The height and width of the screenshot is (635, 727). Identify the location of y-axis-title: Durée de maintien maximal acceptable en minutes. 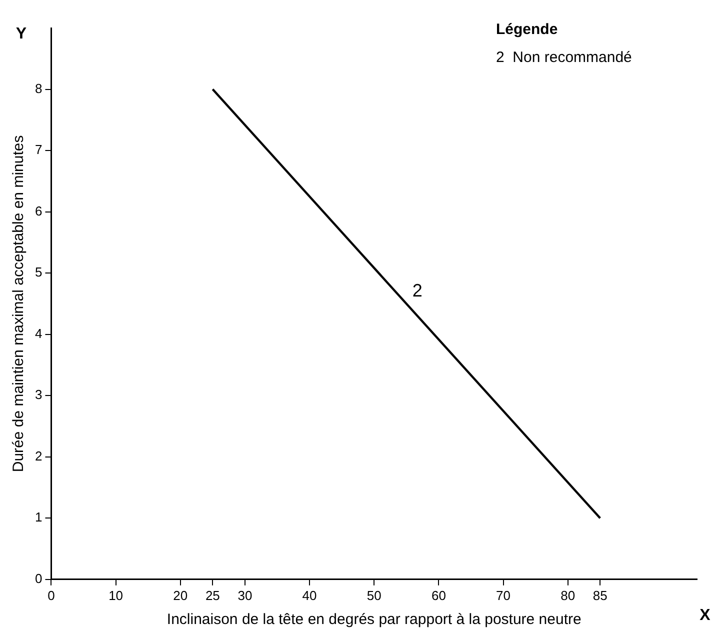
(19, 303).